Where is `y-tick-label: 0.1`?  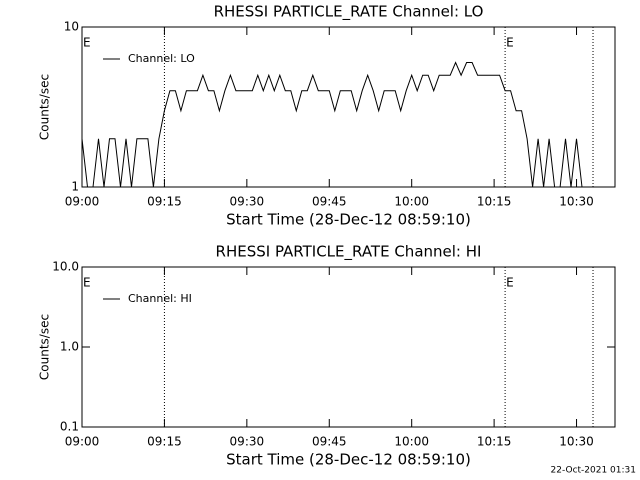 y-tick-label: 0.1 is located at coordinates (69, 427).